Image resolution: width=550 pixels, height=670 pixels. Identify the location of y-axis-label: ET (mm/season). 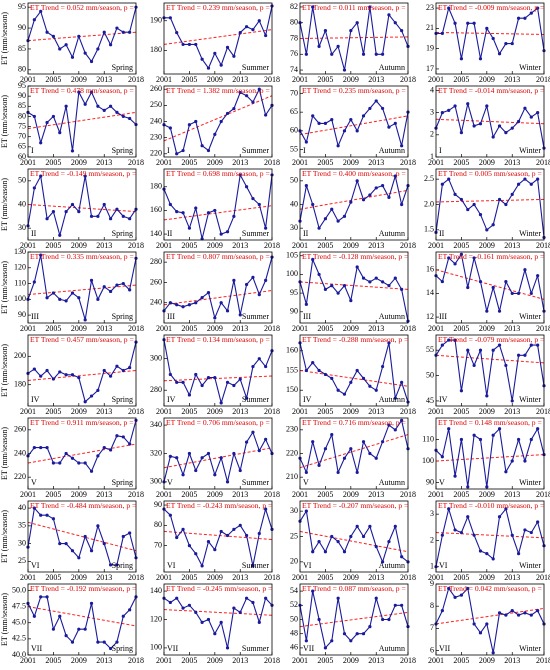
(4, 453).